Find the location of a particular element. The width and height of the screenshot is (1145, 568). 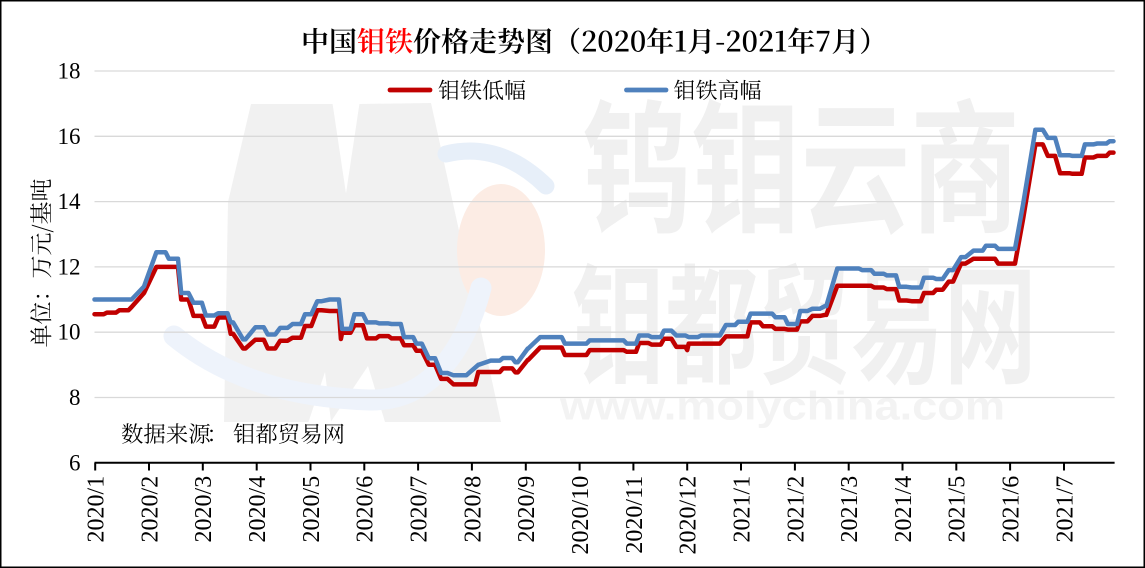

svg-text: 2021/6 is located at coordinates (1012, 509).